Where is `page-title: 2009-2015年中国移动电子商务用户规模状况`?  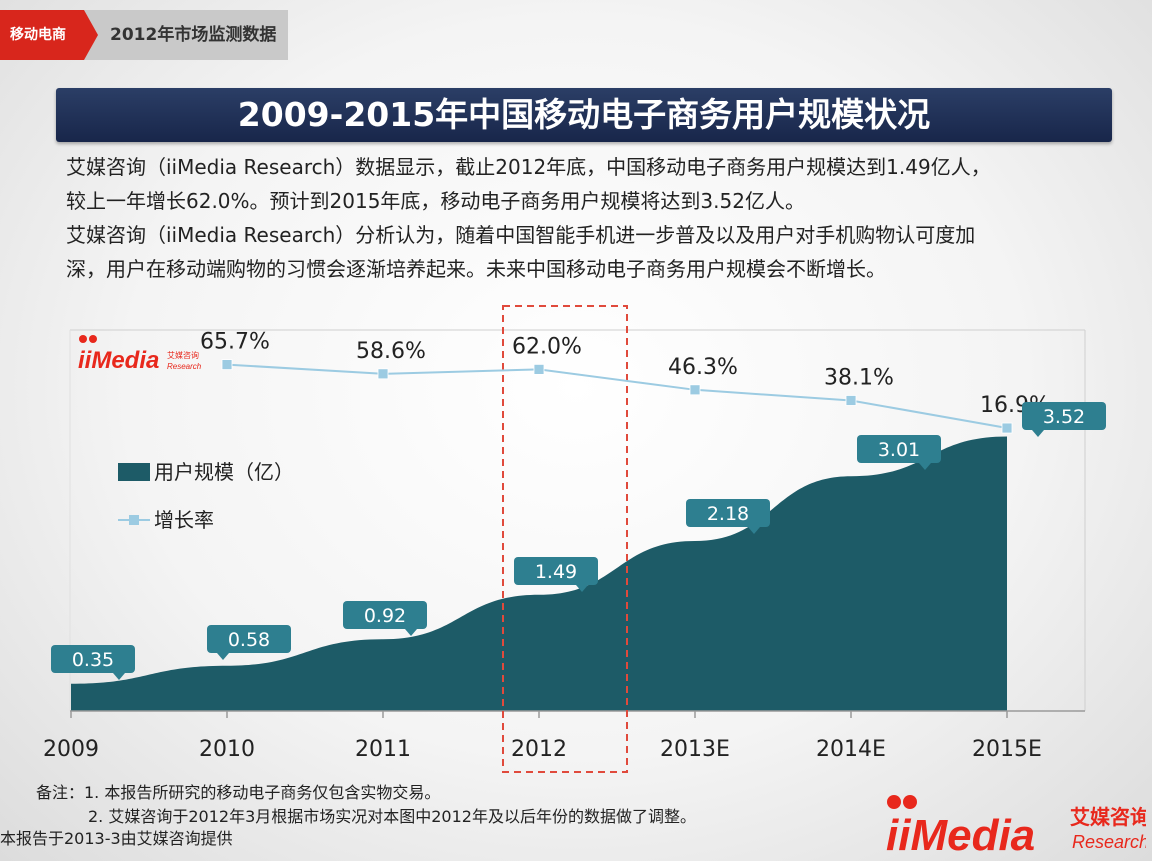 page-title: 2009-2015年中国移动电子商务用户规模状况 is located at coordinates (584, 115).